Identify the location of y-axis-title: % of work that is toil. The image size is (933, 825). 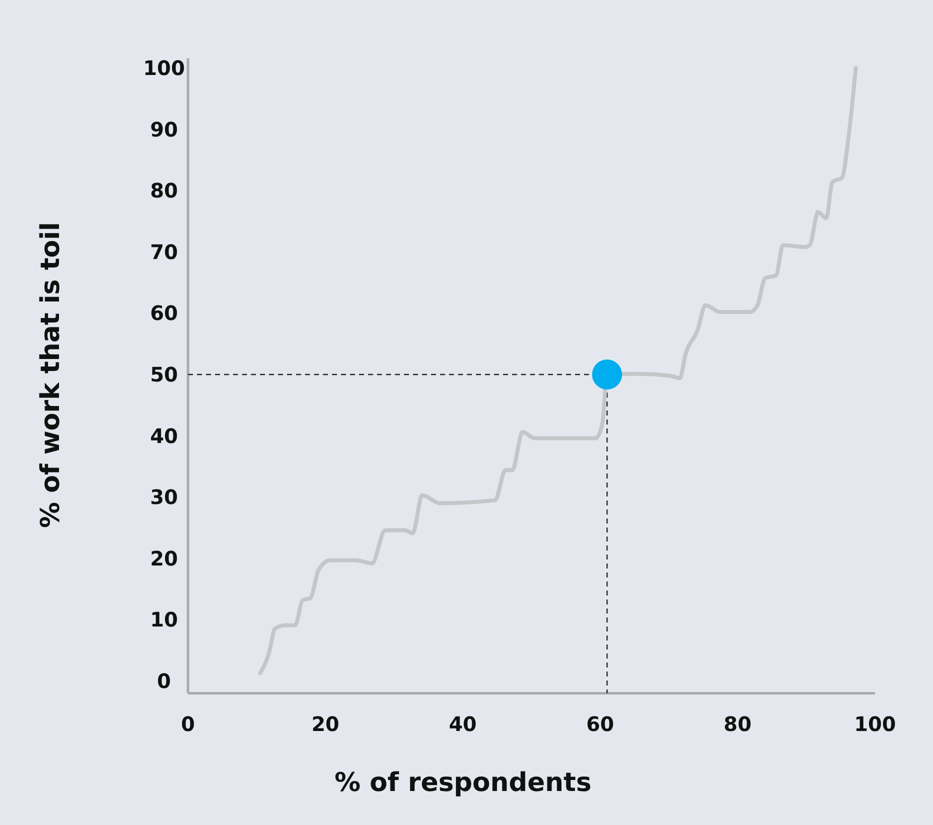
(51, 375).